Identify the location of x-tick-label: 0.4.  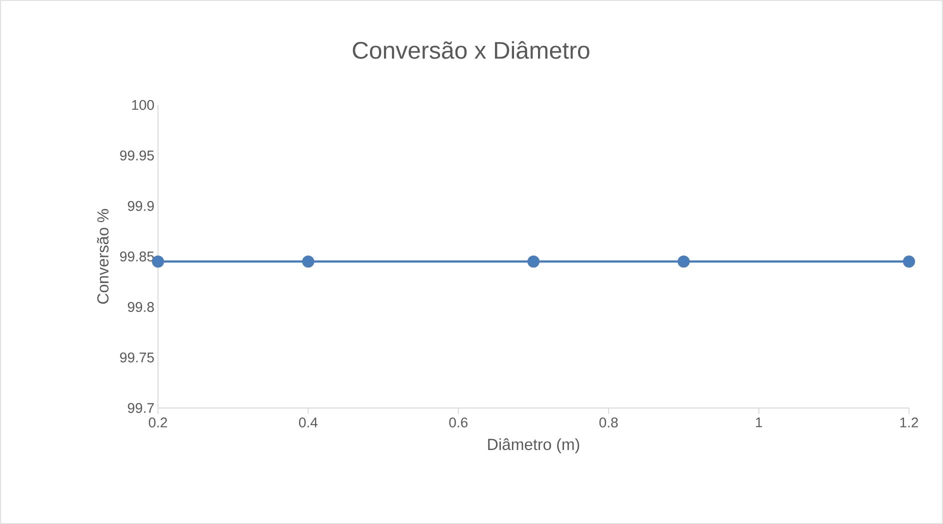
(308, 423).